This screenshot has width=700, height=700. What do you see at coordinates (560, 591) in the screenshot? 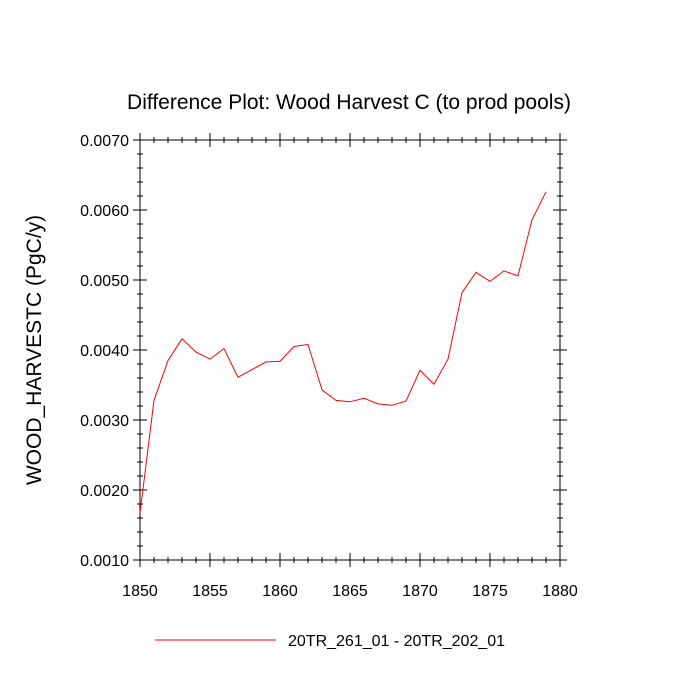
I see `x-tick-label: 1880` at bounding box center [560, 591].